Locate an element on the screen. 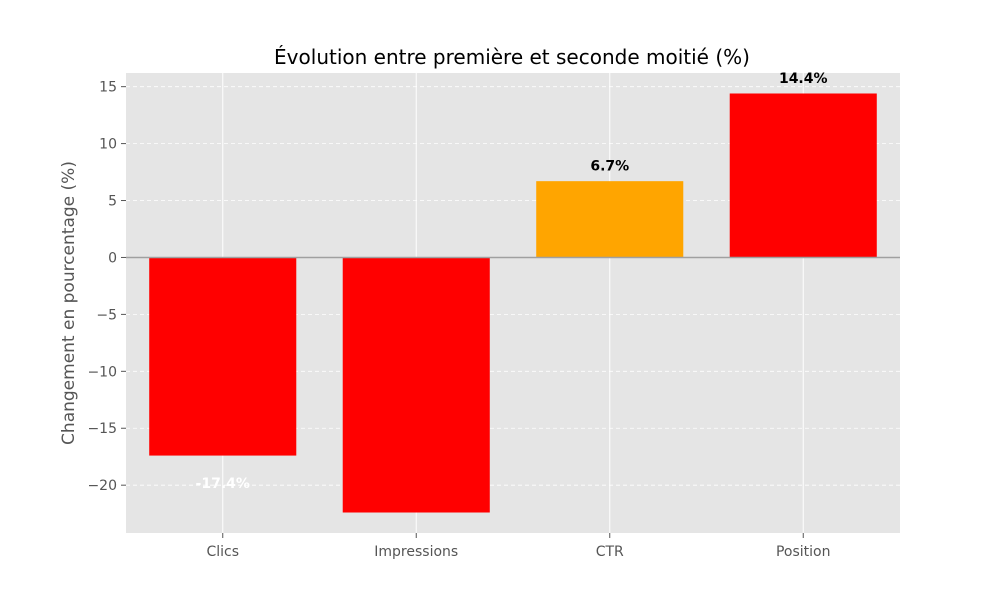 This screenshot has height=600, width=1000. data-label: 6.7% is located at coordinates (609, 166).